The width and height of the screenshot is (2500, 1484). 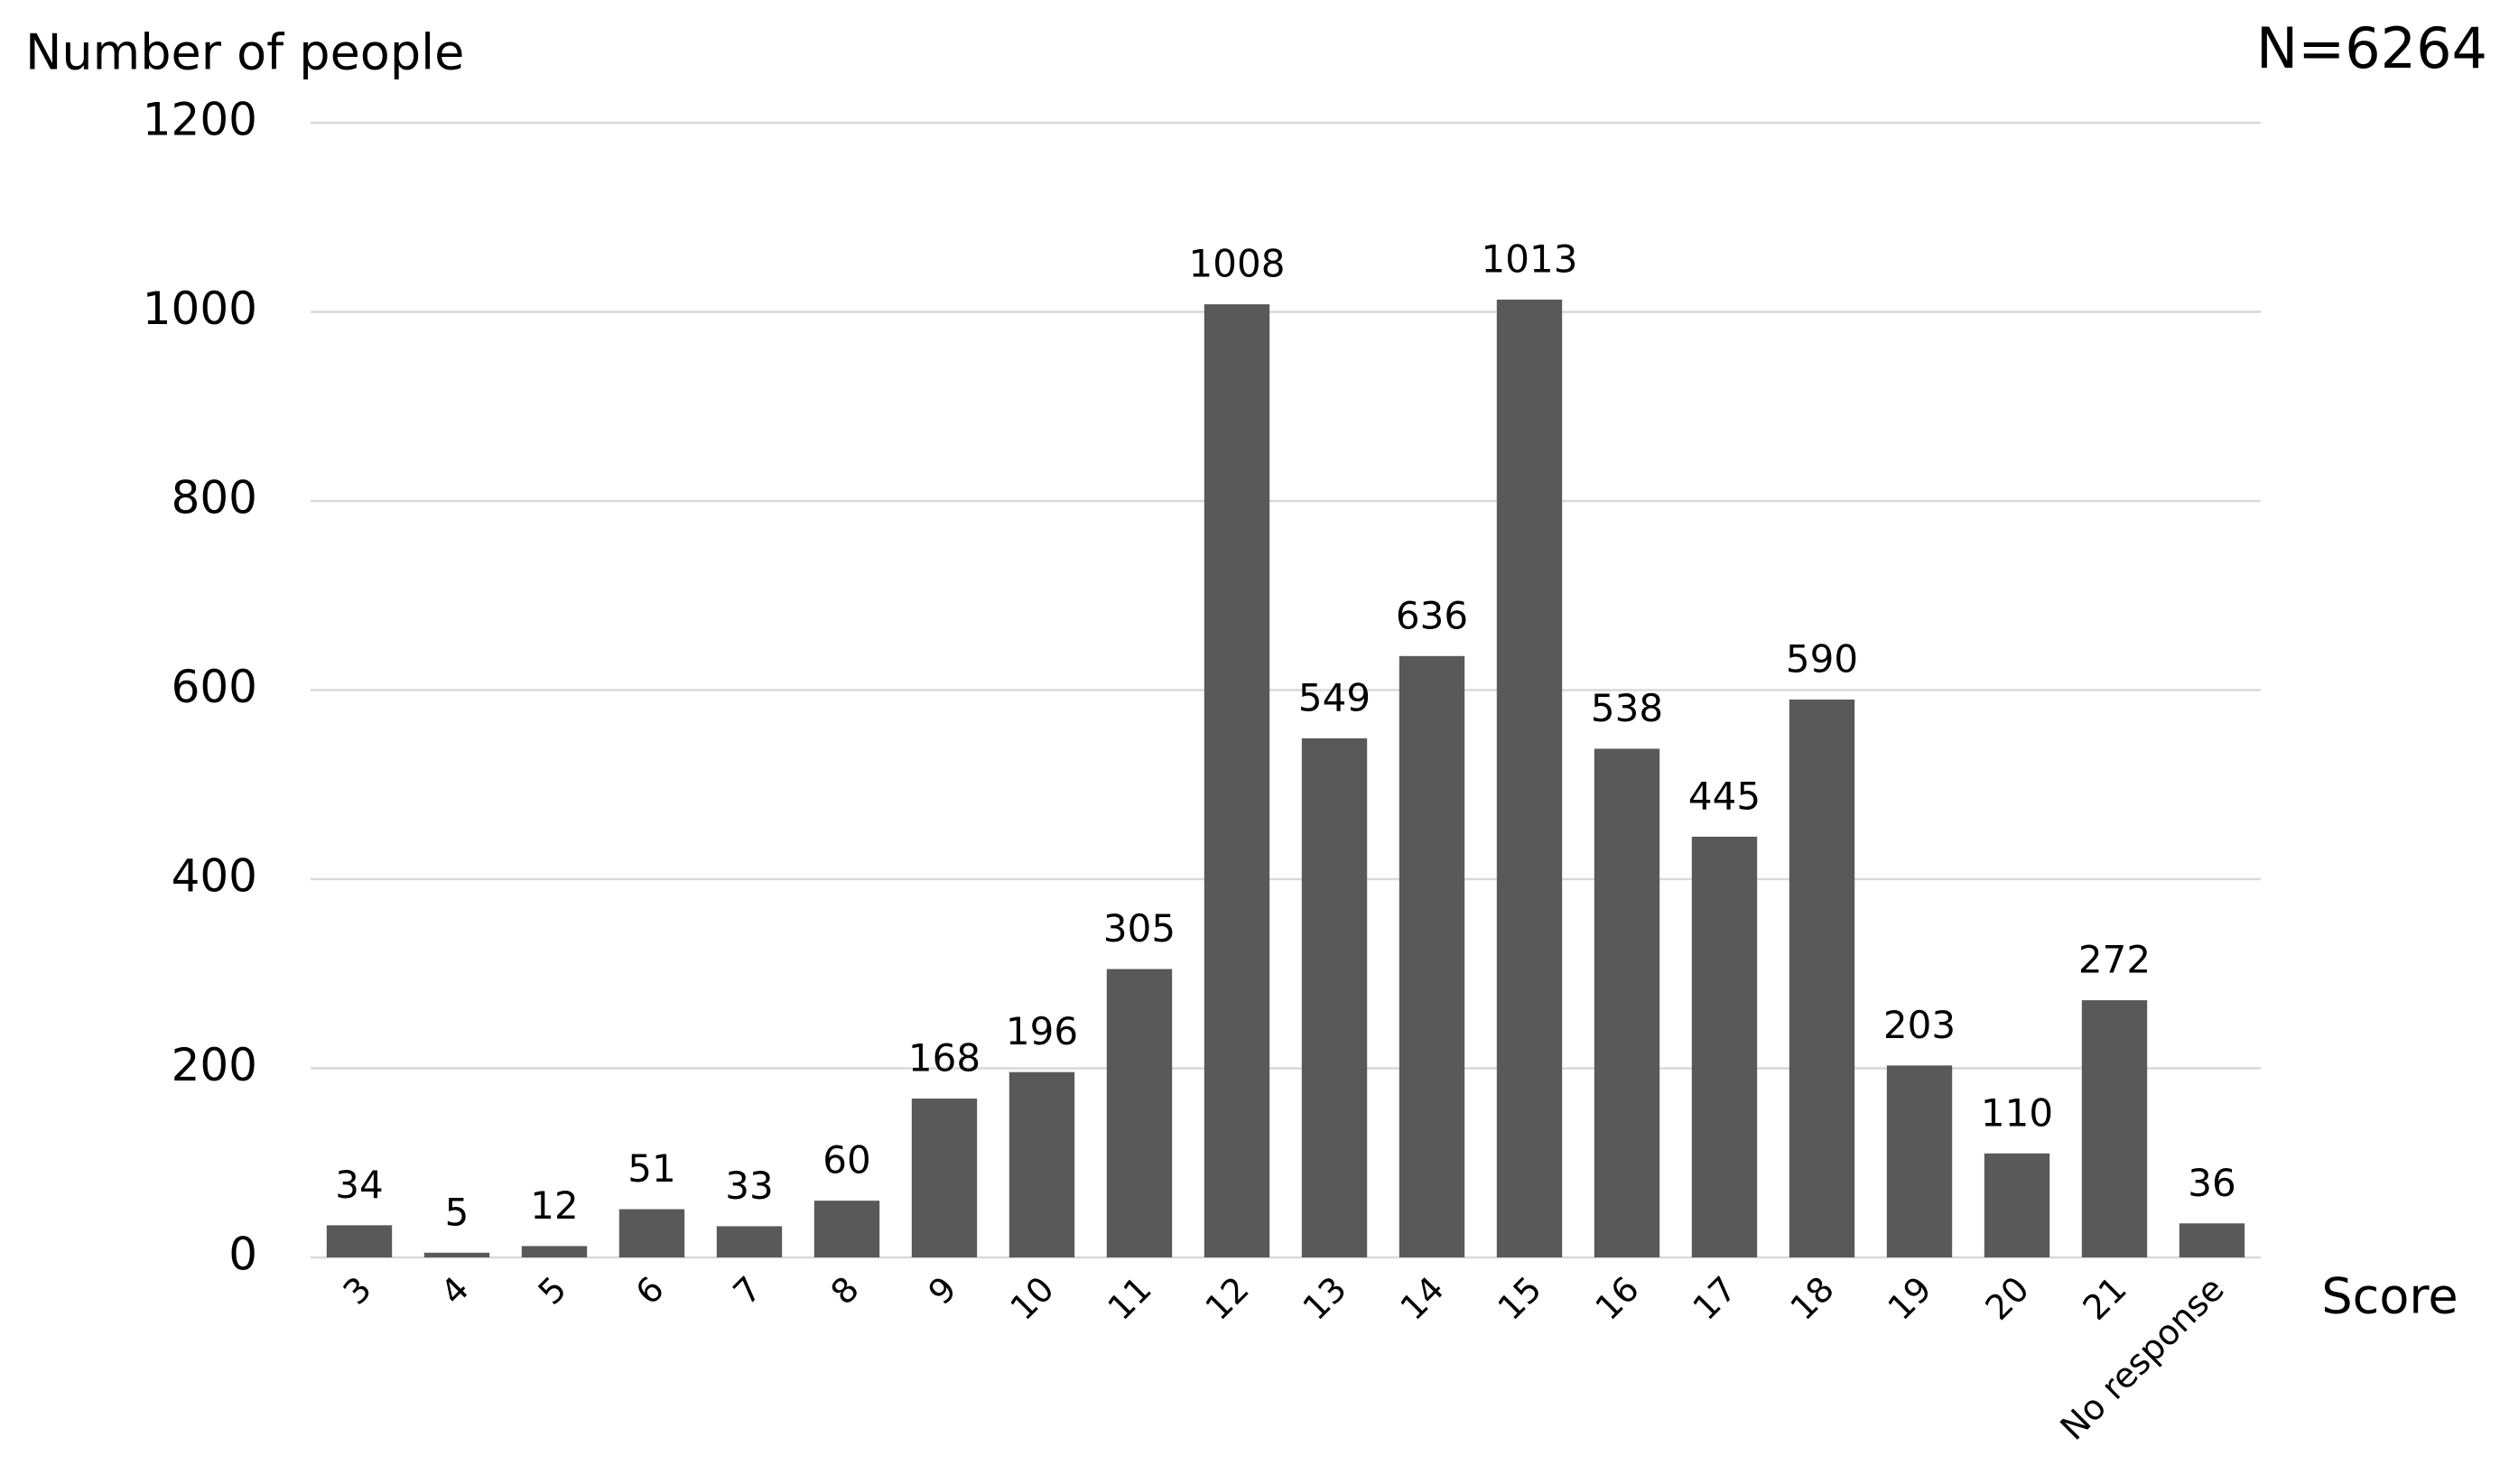 What do you see at coordinates (1530, 259) in the screenshot?
I see `value-label: 1013` at bounding box center [1530, 259].